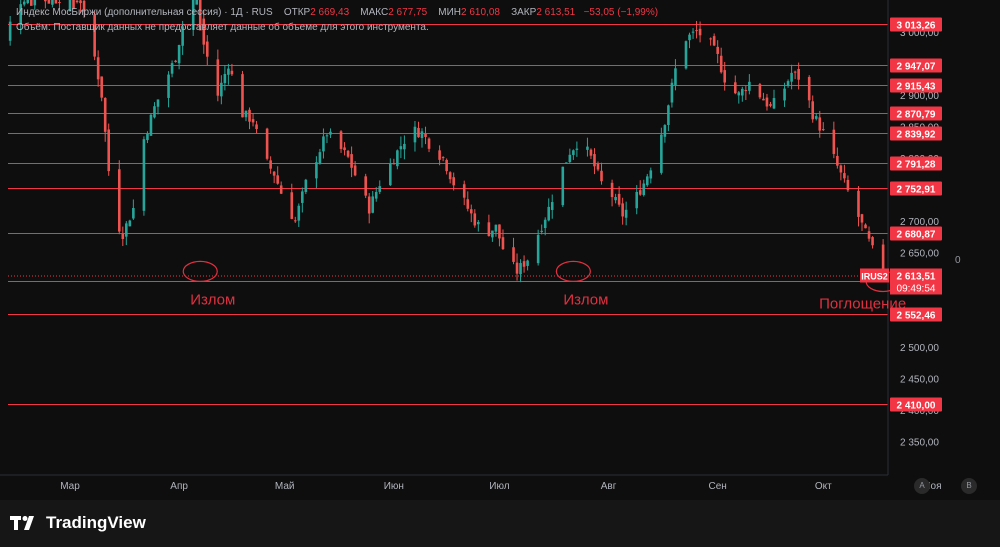 The width and height of the screenshot is (1000, 547). I want to click on legend-change: −53,05 (−1,99%), so click(621, 12).